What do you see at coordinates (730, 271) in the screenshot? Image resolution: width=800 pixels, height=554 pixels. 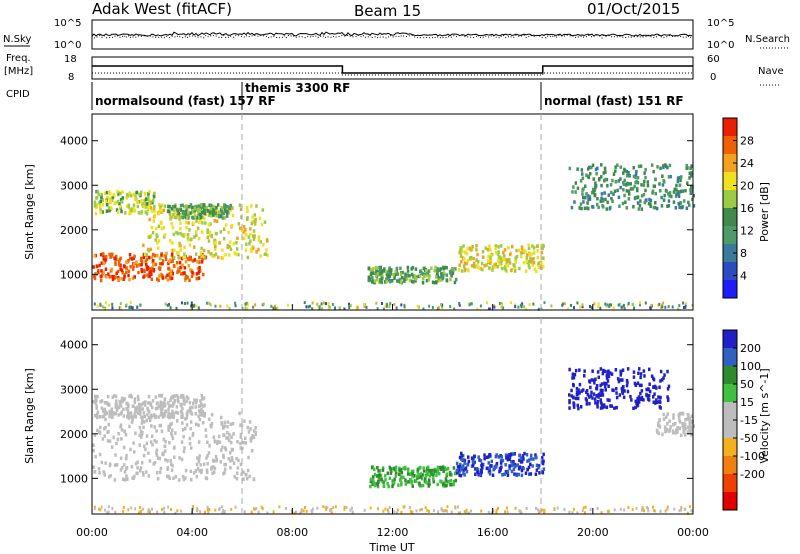 I see `colorbar-swatch` at bounding box center [730, 271].